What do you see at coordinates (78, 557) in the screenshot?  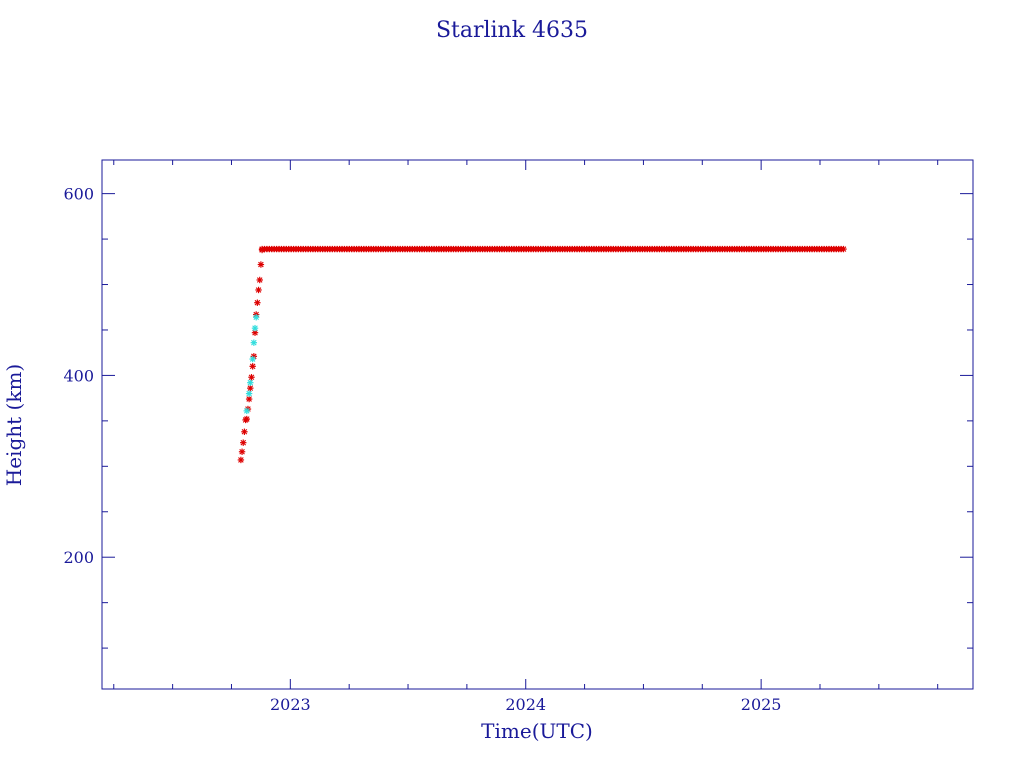 I see `y-tick-label: 200` at bounding box center [78, 557].